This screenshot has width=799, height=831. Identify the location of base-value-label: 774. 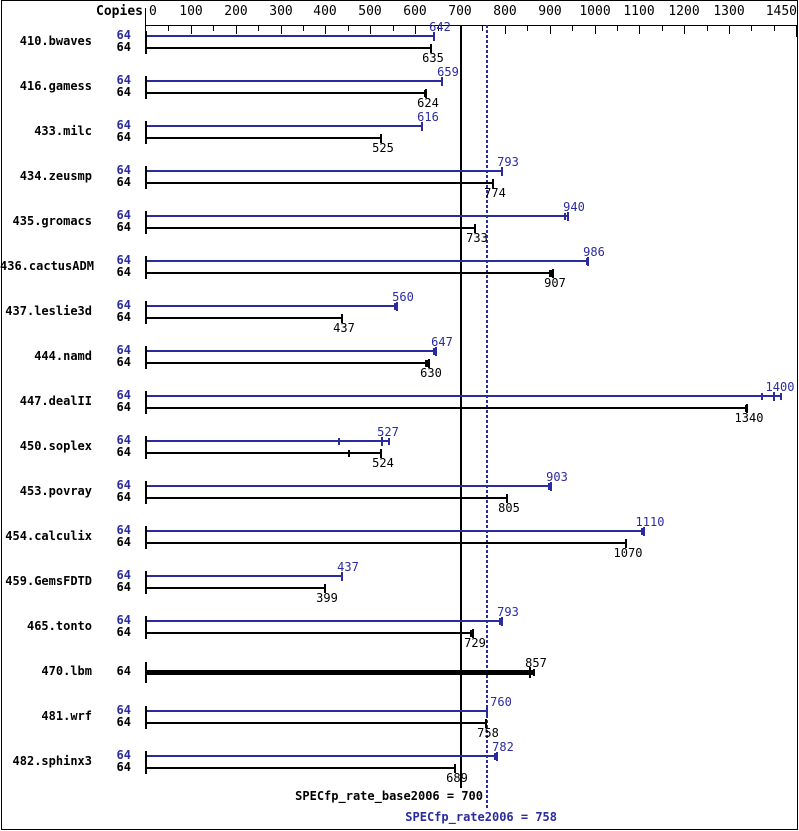
(495, 193).